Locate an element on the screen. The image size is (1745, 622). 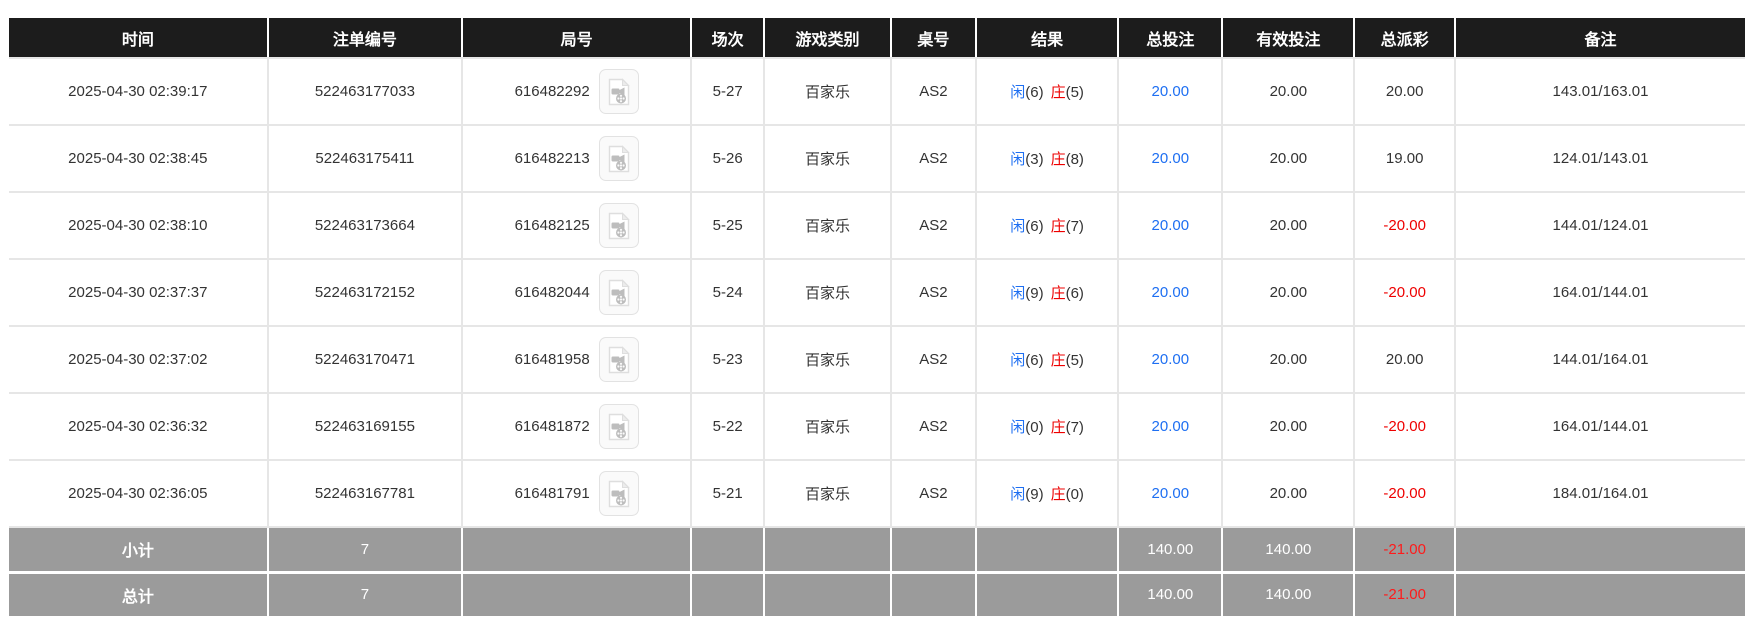
payout-cell: 19.00 is located at coordinates (1405, 159).